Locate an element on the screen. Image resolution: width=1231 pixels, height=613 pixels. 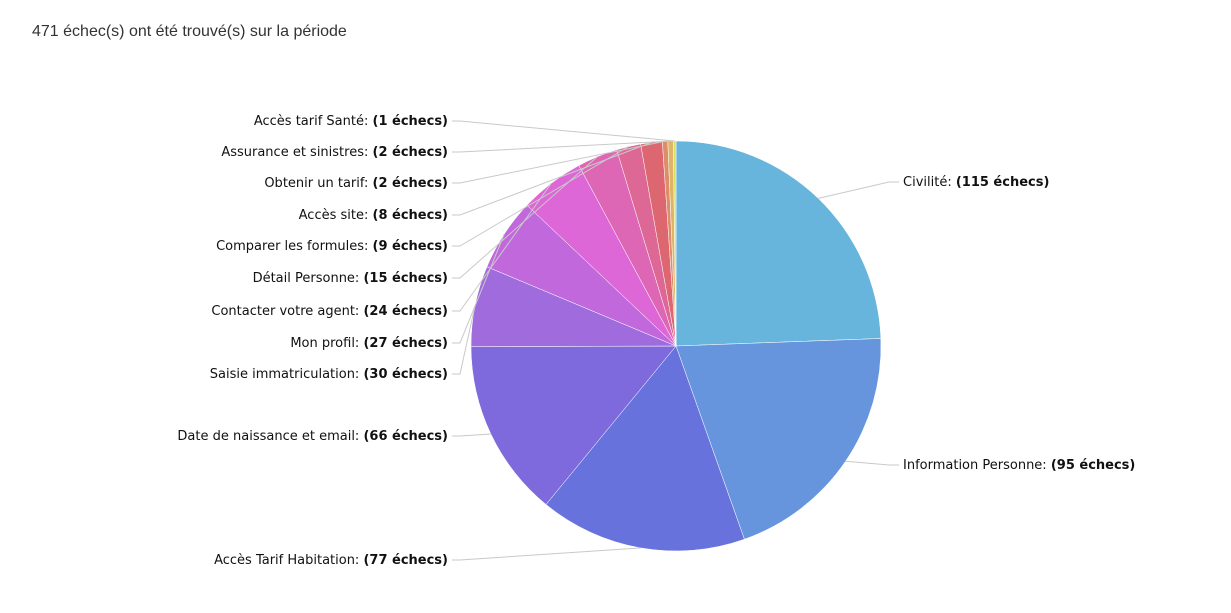
slice-label-value: (77 échecs) is located at coordinates (405, 560).